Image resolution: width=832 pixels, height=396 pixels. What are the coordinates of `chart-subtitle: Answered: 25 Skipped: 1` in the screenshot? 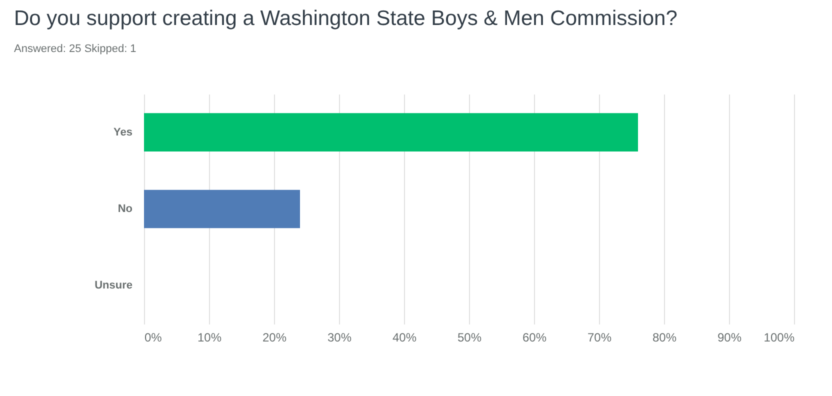 It's located at (75, 49).